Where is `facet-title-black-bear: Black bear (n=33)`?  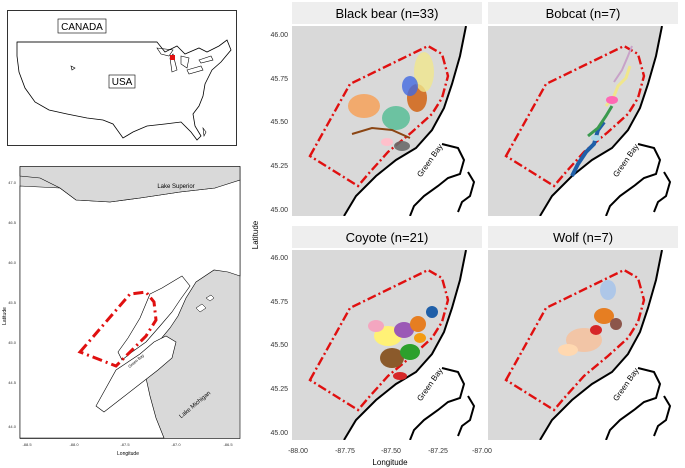
facet-title-black-bear: Black bear (n=33) is located at coordinates (387, 13).